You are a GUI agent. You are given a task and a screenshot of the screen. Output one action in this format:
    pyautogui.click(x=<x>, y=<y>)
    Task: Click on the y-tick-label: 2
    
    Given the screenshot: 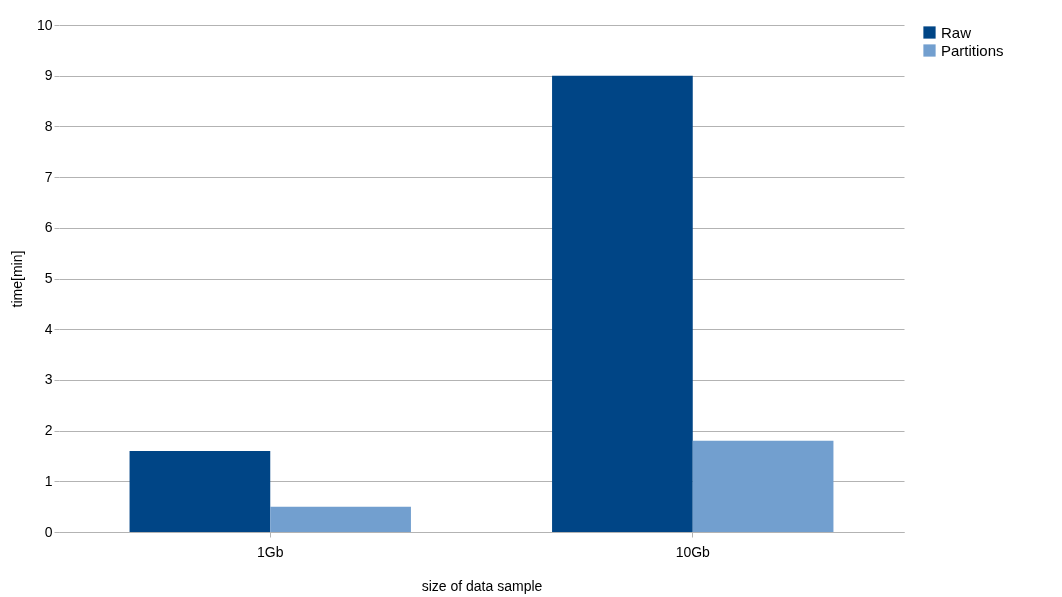 What is the action you would take?
    pyautogui.click(x=48, y=430)
    